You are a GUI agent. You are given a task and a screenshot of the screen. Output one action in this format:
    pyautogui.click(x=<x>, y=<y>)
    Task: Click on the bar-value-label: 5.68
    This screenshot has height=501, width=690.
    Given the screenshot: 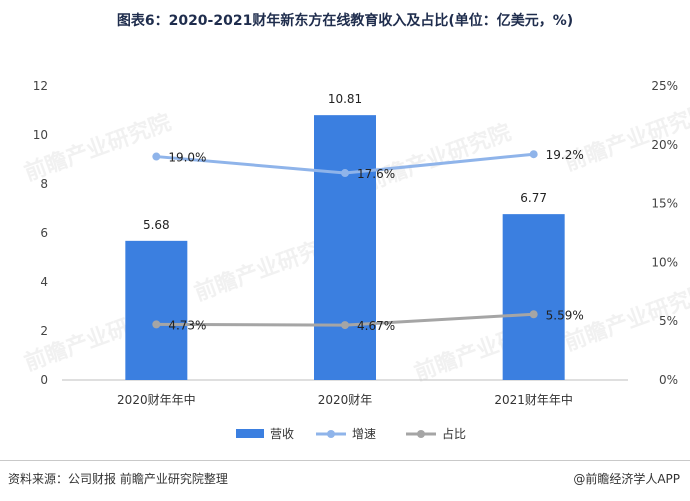 What is the action you would take?
    pyautogui.click(x=156, y=225)
    